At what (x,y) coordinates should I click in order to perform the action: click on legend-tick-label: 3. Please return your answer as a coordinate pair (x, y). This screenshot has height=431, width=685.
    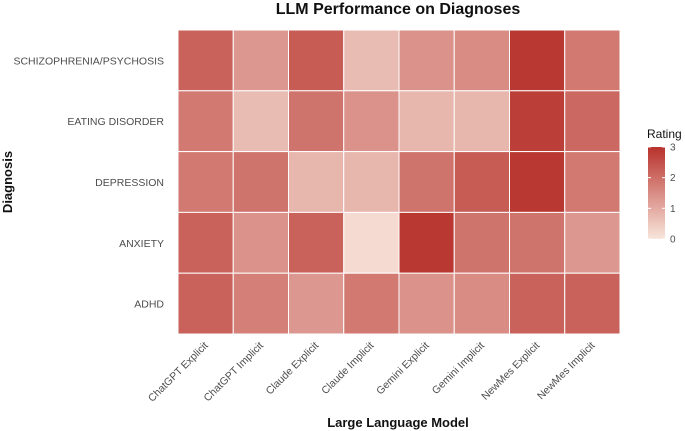
    Looking at the image, I should click on (673, 148).